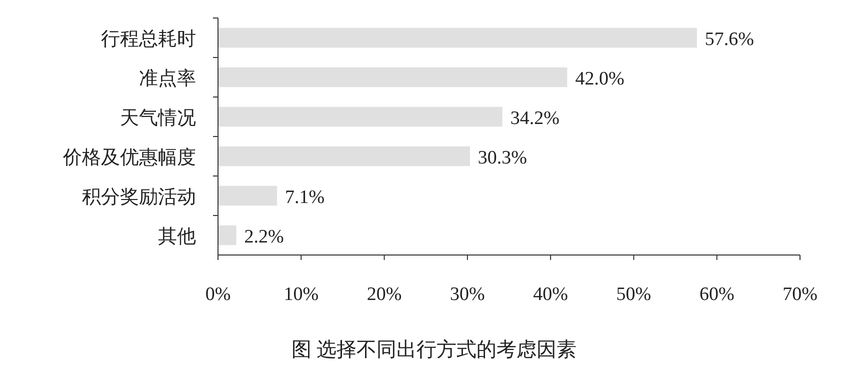  I want to click on y-tick-label: 准点率, so click(167, 78).